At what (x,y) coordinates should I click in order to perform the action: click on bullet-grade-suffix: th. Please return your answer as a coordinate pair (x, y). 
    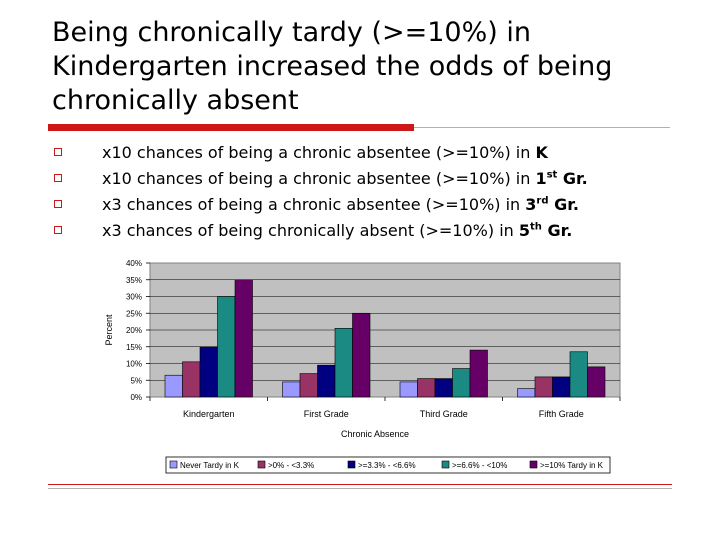
    Looking at the image, I should click on (536, 227).